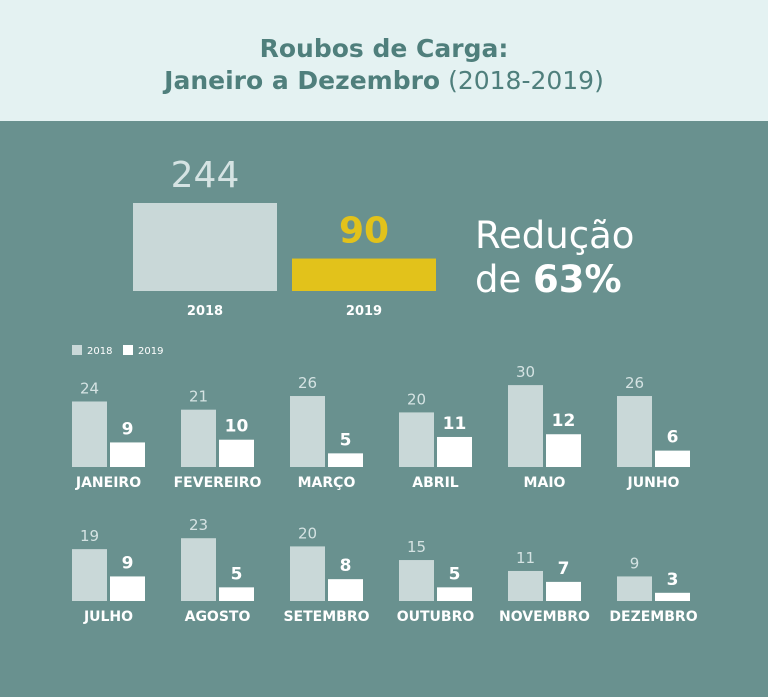 The height and width of the screenshot is (697, 768). Describe the element at coordinates (236, 453) in the screenshot. I see `month-2-bar-2019` at that location.